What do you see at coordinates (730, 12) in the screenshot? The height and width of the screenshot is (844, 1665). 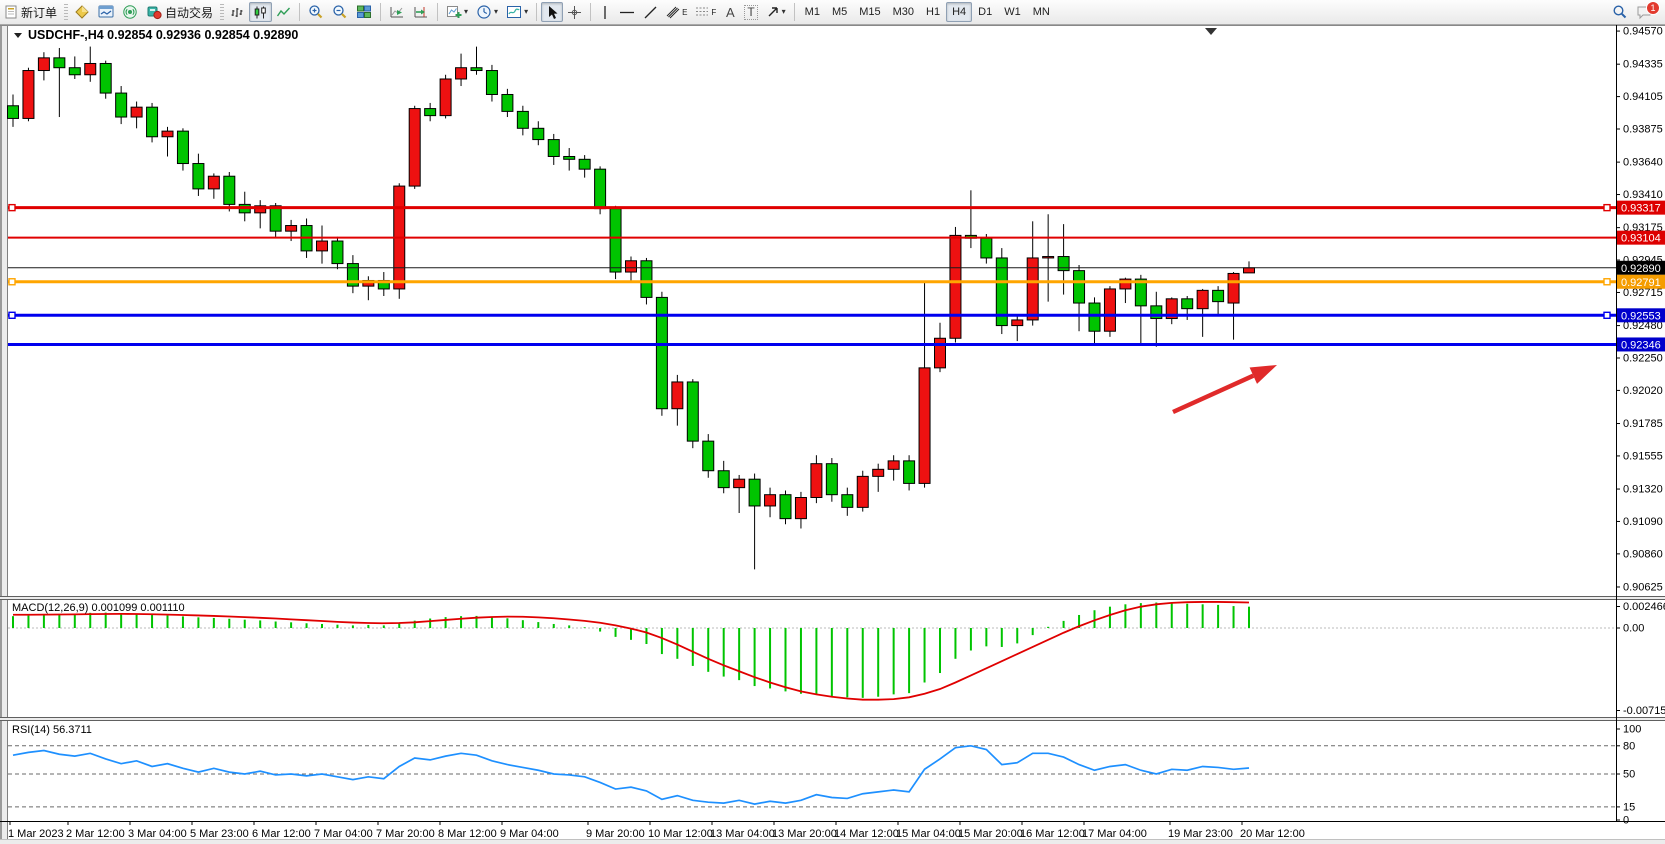 I see `text-tool: A` at bounding box center [730, 12].